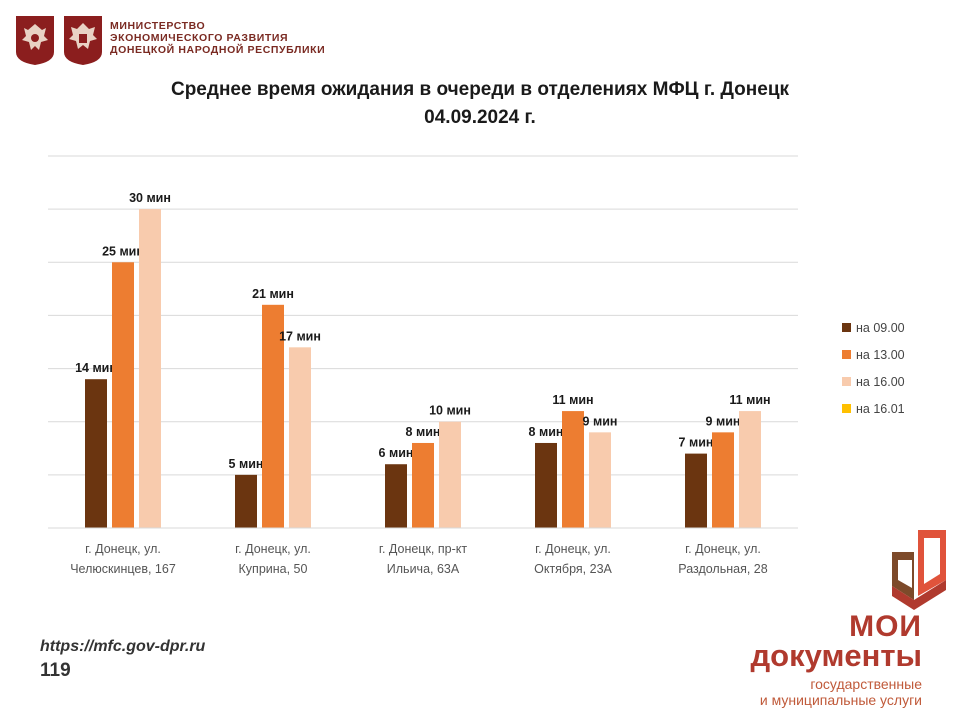 Image resolution: width=960 pixels, height=720 pixels. What do you see at coordinates (273, 569) in the screenshot?
I see `category-label: Куприна, 50` at bounding box center [273, 569].